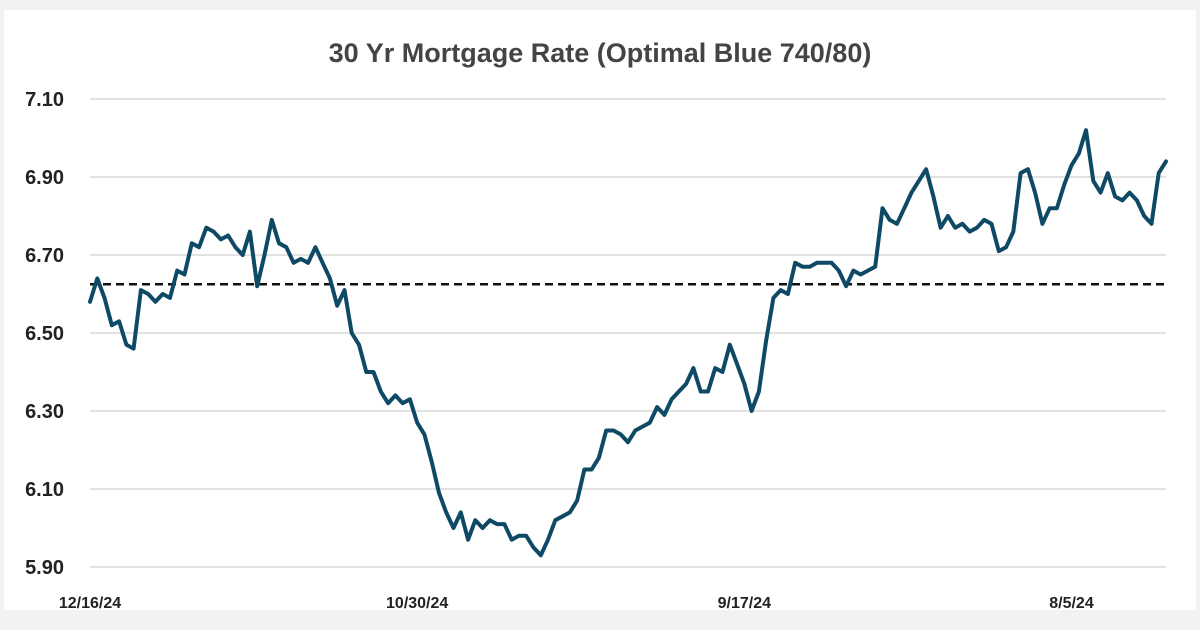 The height and width of the screenshot is (630, 1200). I want to click on y-tick-label: 6.70, so click(44, 256).